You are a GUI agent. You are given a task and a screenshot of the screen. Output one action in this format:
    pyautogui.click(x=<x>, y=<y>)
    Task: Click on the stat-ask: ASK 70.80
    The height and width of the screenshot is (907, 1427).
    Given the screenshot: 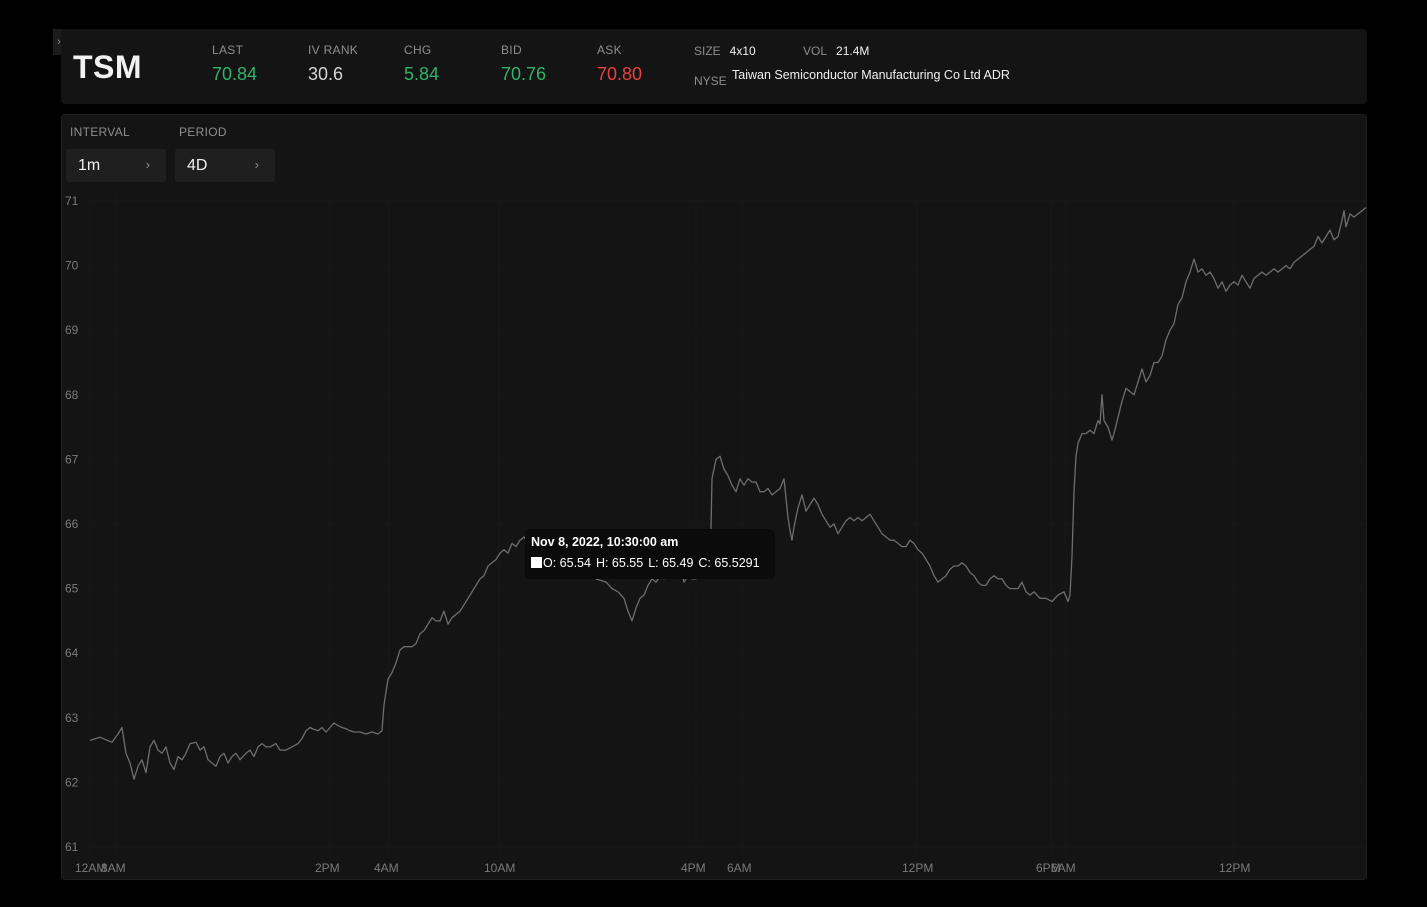 What is the action you would take?
    pyautogui.click(x=619, y=64)
    